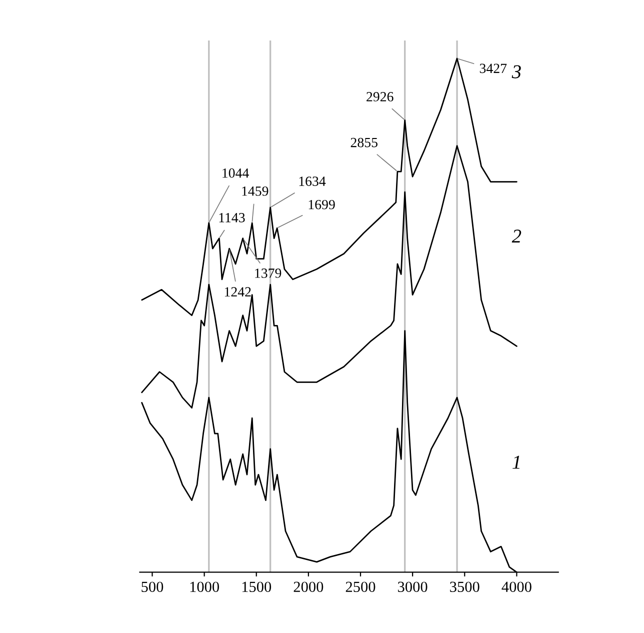  I want to click on annotation: 3427, so click(493, 69).